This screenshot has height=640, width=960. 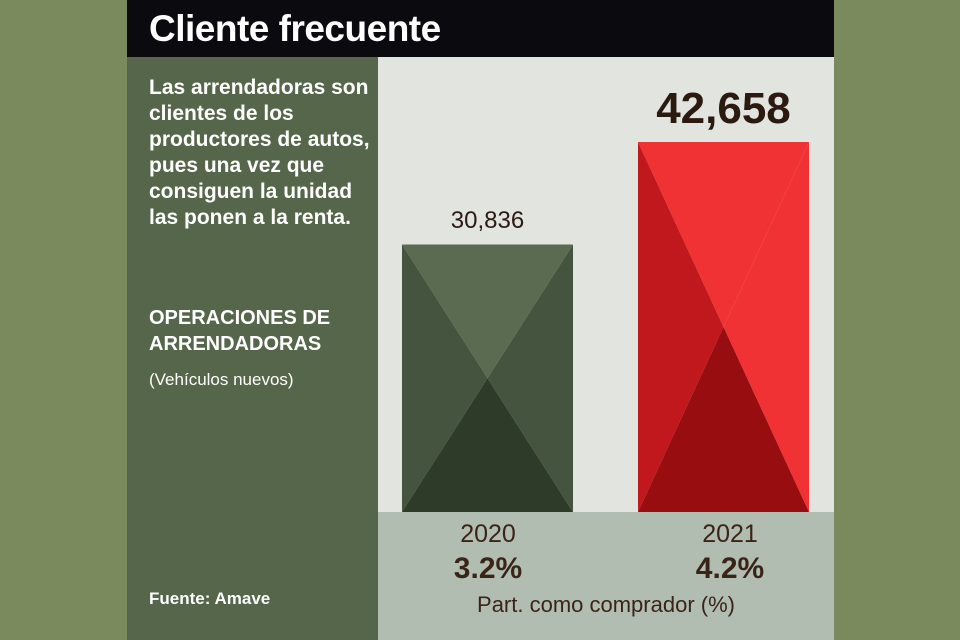 What do you see at coordinates (730, 534) in the screenshot?
I see `category-2021: 2021` at bounding box center [730, 534].